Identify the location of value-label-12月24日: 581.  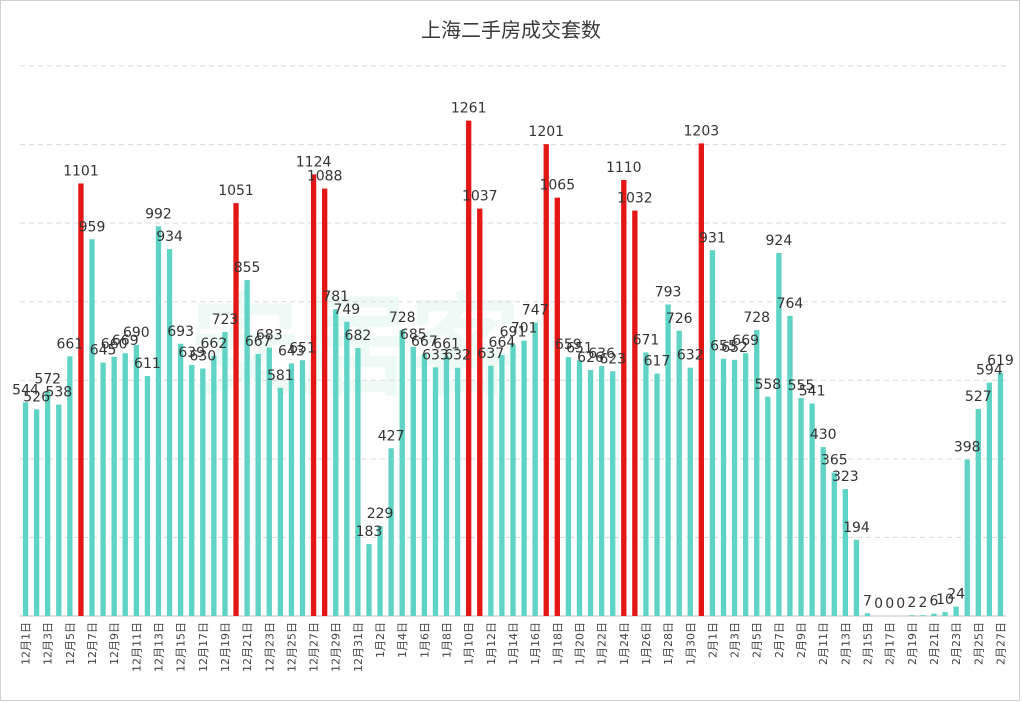
(280, 376).